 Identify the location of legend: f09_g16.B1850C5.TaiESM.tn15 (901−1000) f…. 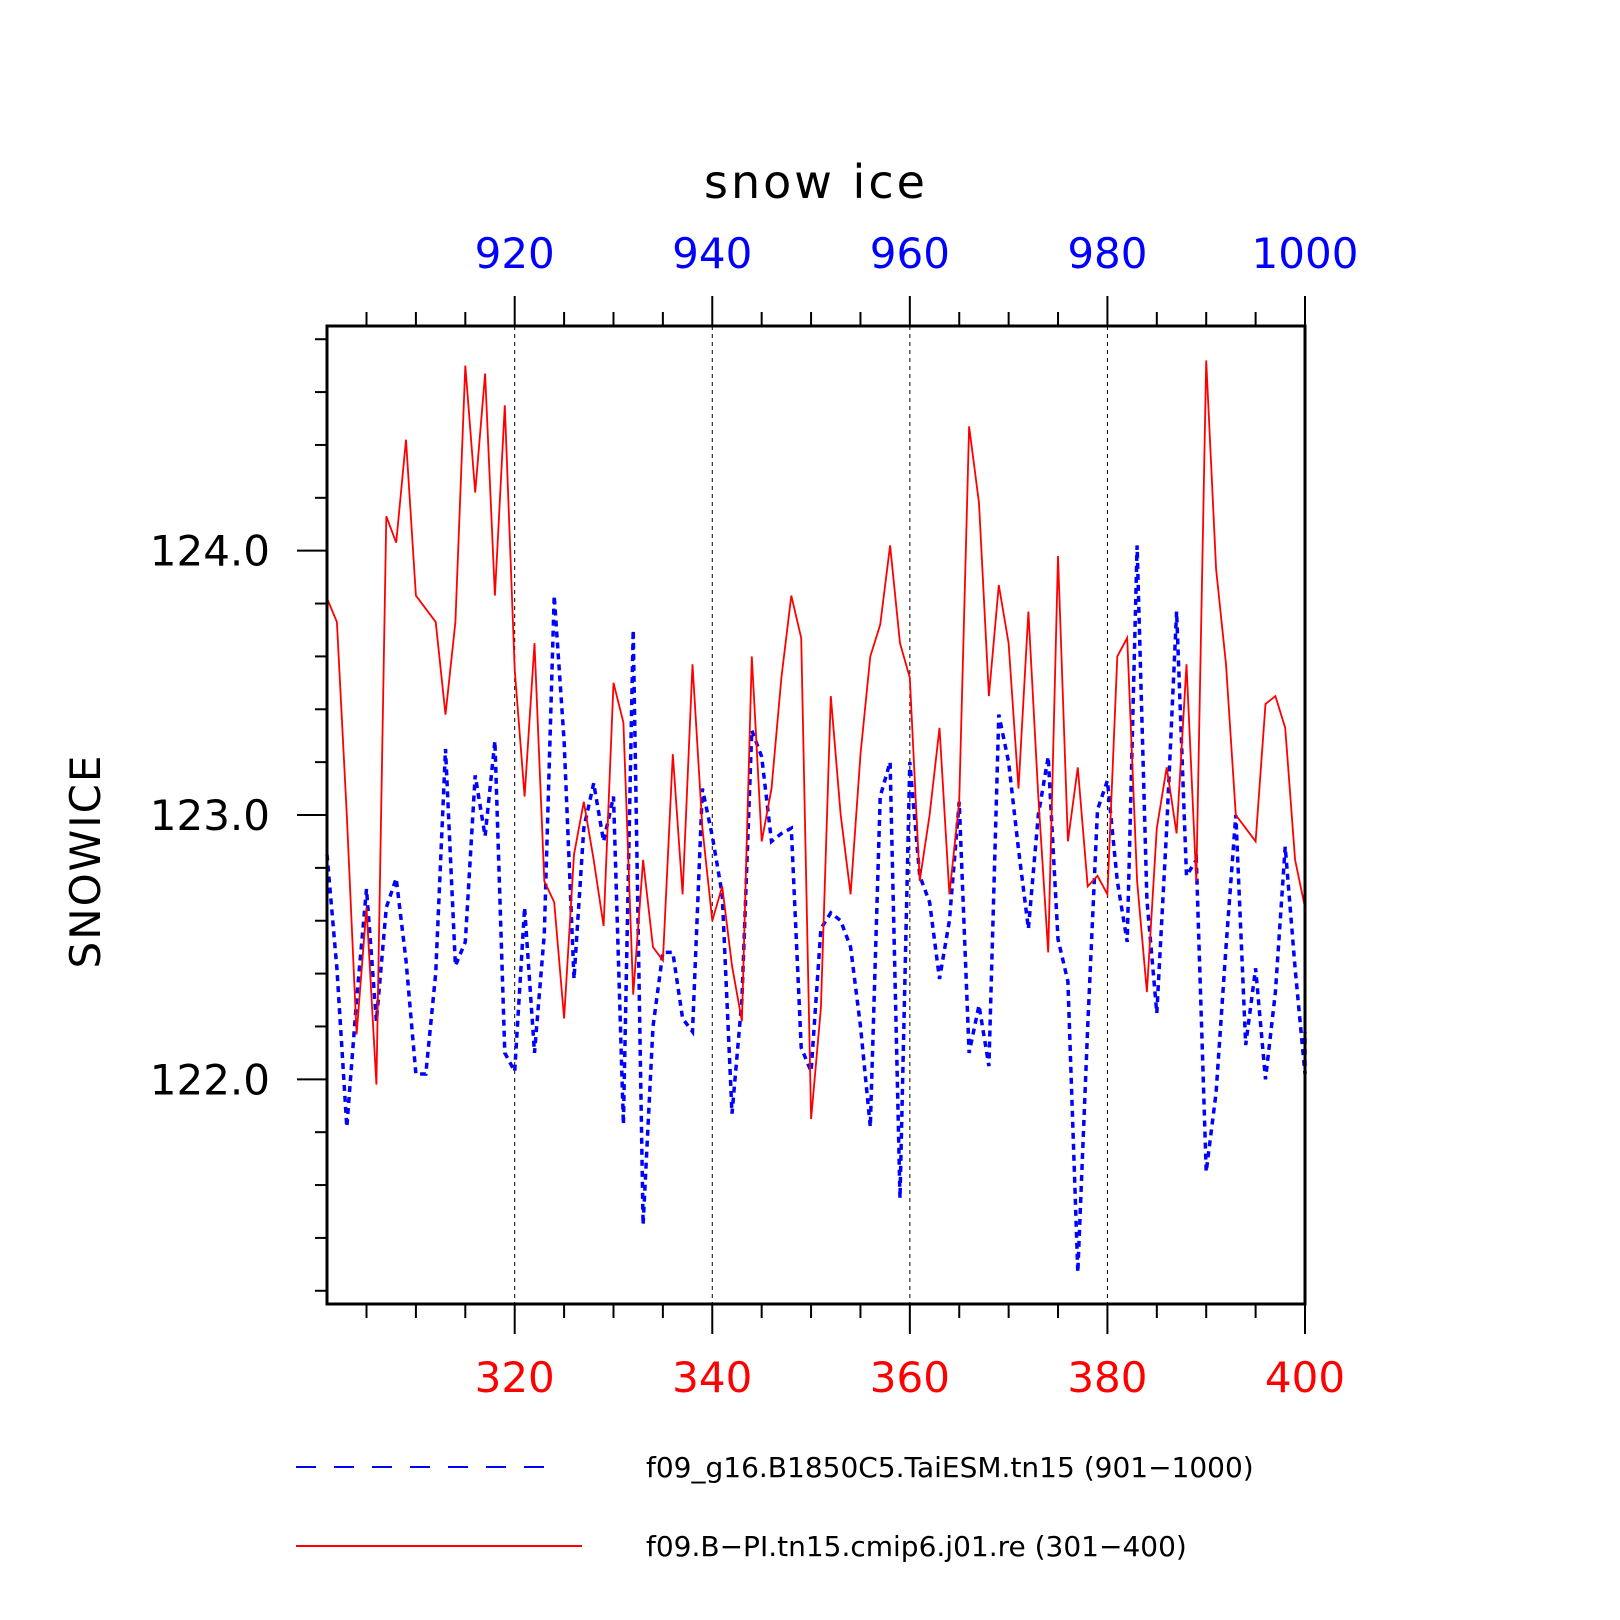
(775, 1507).